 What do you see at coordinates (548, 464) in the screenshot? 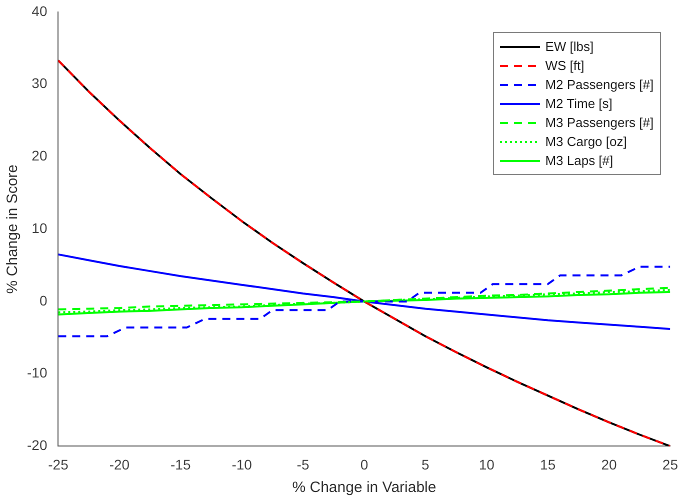
I see `x-tick-label: 15` at bounding box center [548, 464].